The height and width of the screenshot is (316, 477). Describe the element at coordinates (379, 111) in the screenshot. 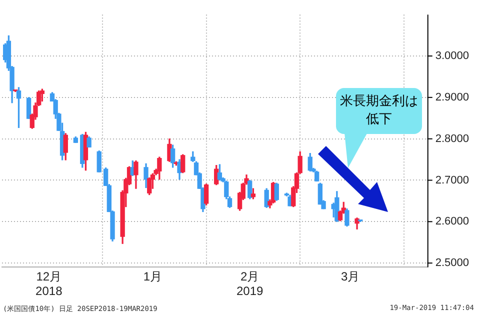

I see `annotation: 米長期金利は低下` at that location.